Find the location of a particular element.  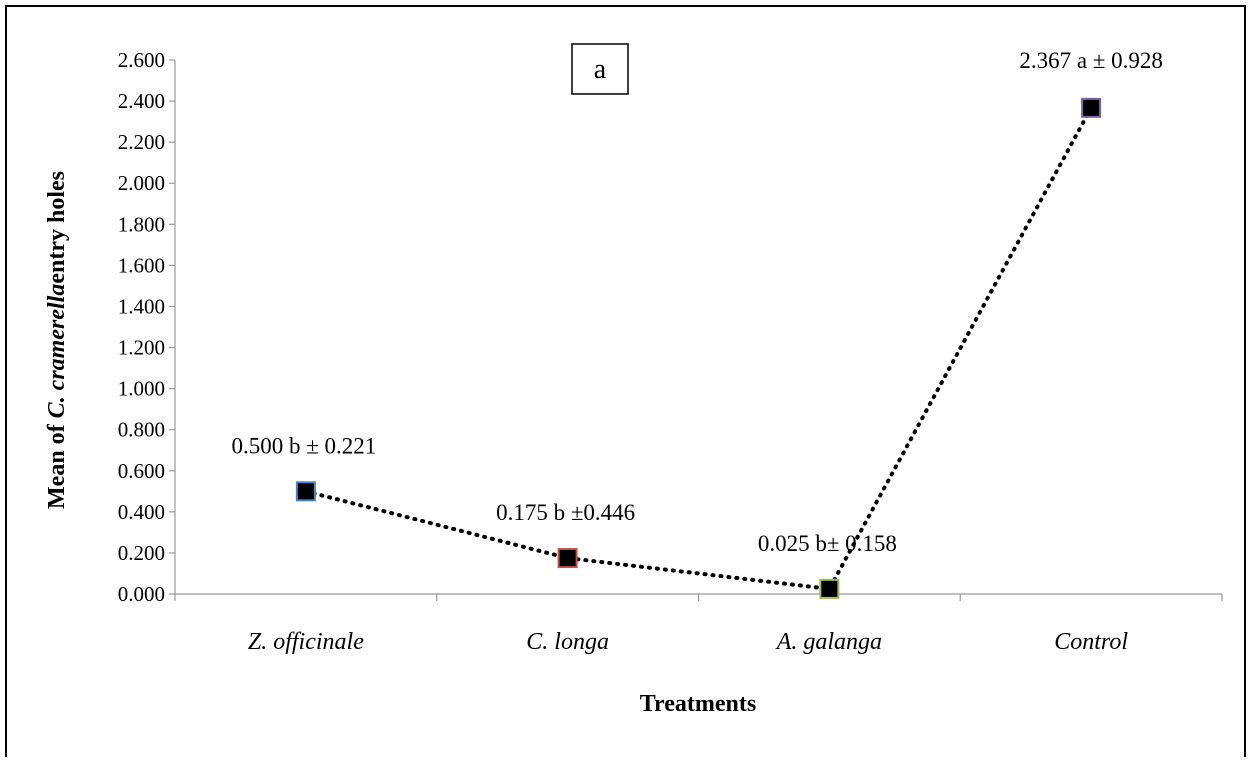

y-tick-label: 0.800 is located at coordinates (141, 430).